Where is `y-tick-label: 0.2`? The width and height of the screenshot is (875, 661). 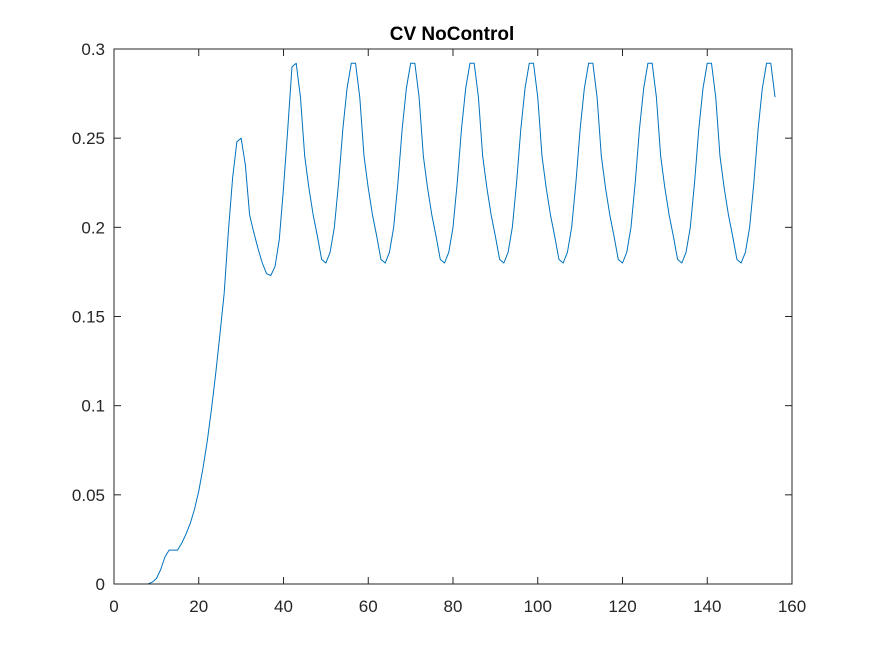 y-tick-label: 0.2 is located at coordinates (93, 227).